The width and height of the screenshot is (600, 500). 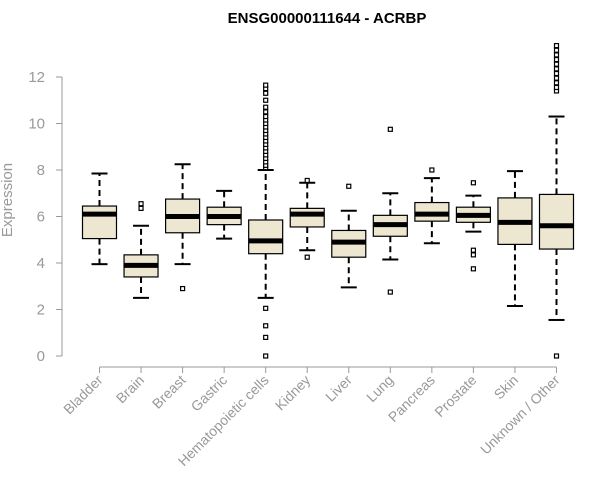 I want to click on y-axis-label: Expression, so click(x=8, y=200).